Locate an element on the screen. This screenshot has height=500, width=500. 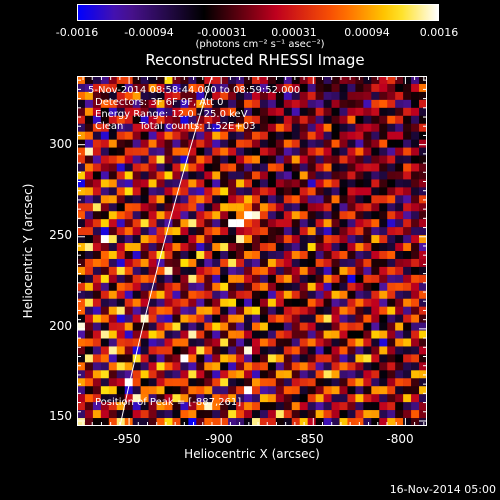
annotation-method: Clean Total counts: 1.52E+03 is located at coordinates (175, 126).